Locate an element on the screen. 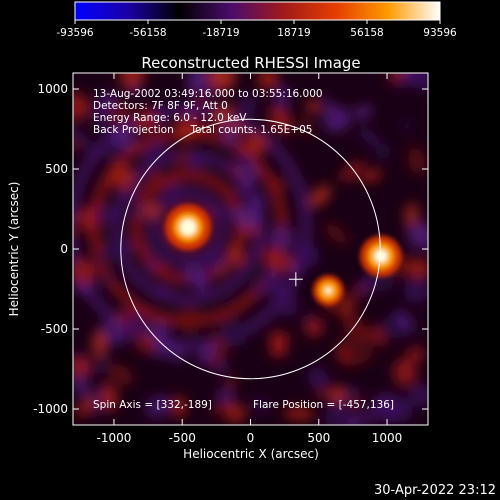 This screenshot has width=500, height=500. y-tick-label: -500 is located at coordinates (54, 329).